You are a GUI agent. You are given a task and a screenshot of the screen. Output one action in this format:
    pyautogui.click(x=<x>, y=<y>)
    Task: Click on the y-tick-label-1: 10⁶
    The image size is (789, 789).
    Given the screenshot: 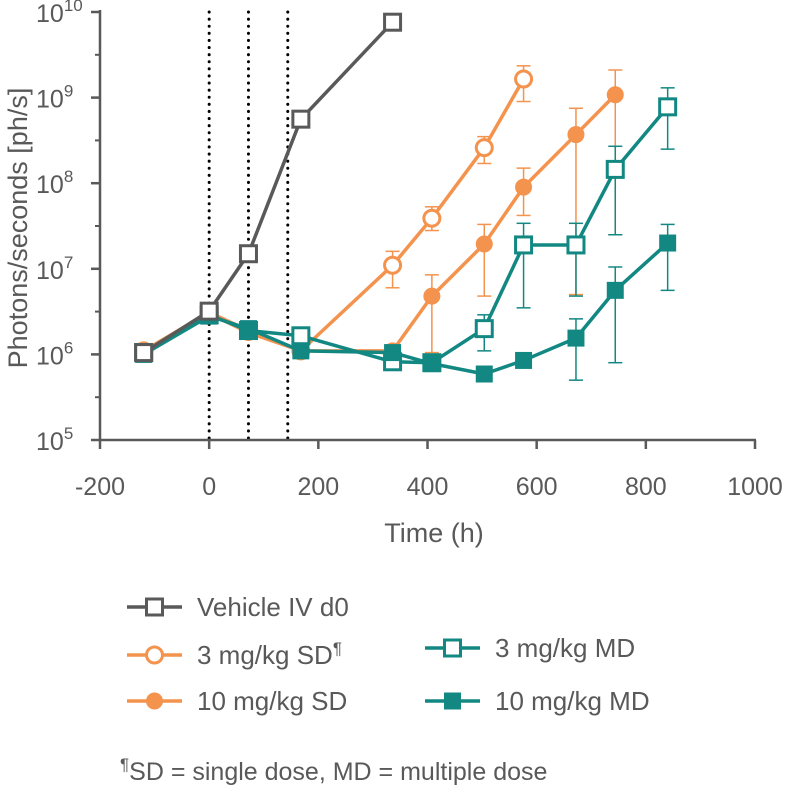 What is the action you would take?
    pyautogui.click(x=54, y=354)
    